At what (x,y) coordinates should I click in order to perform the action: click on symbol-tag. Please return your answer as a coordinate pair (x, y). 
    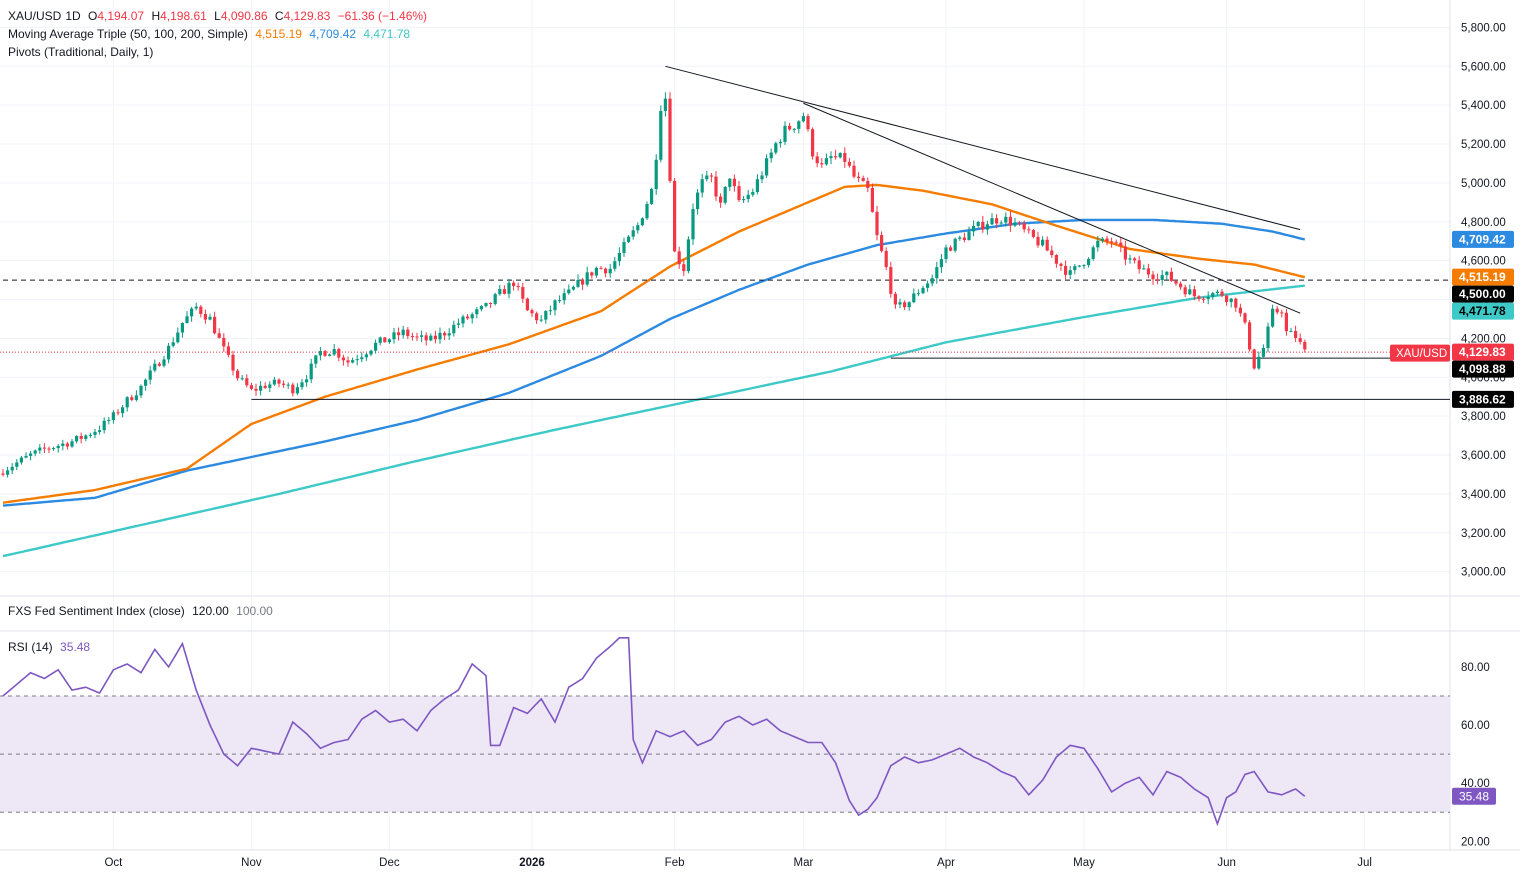
    Looking at the image, I should click on (1420, 353).